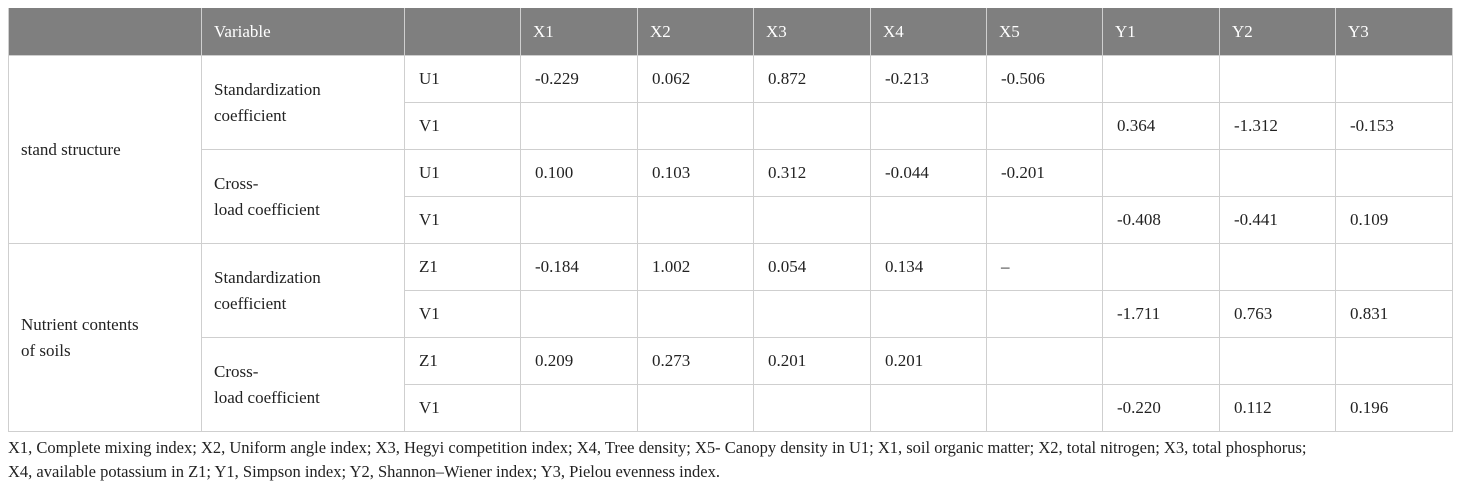  I want to click on header-cell: Y1, so click(1161, 32).